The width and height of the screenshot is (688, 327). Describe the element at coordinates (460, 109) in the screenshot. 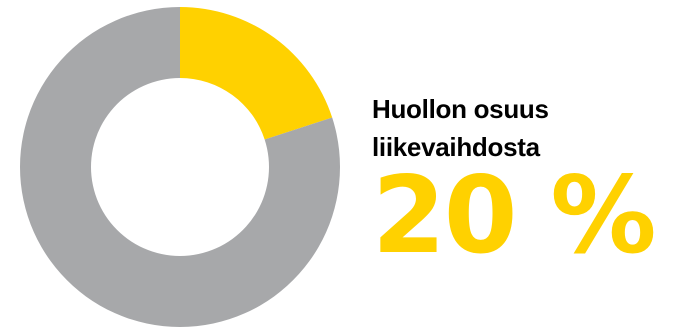

I see `caption-line-1: Huollon osuus` at that location.